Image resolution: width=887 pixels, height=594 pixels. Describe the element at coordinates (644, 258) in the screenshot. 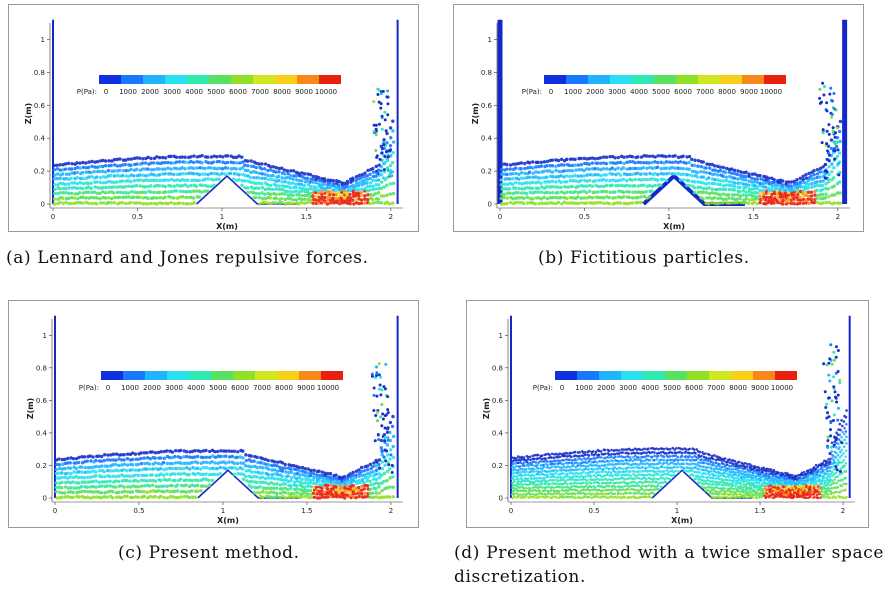

I see `caption-b: (b) Fictitious particles.` at that location.